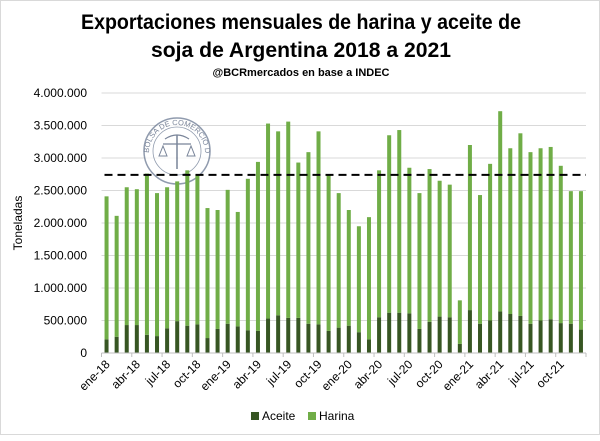  What do you see at coordinates (279, 373) in the screenshot?
I see `x-tick-label: jul-19` at bounding box center [279, 373].